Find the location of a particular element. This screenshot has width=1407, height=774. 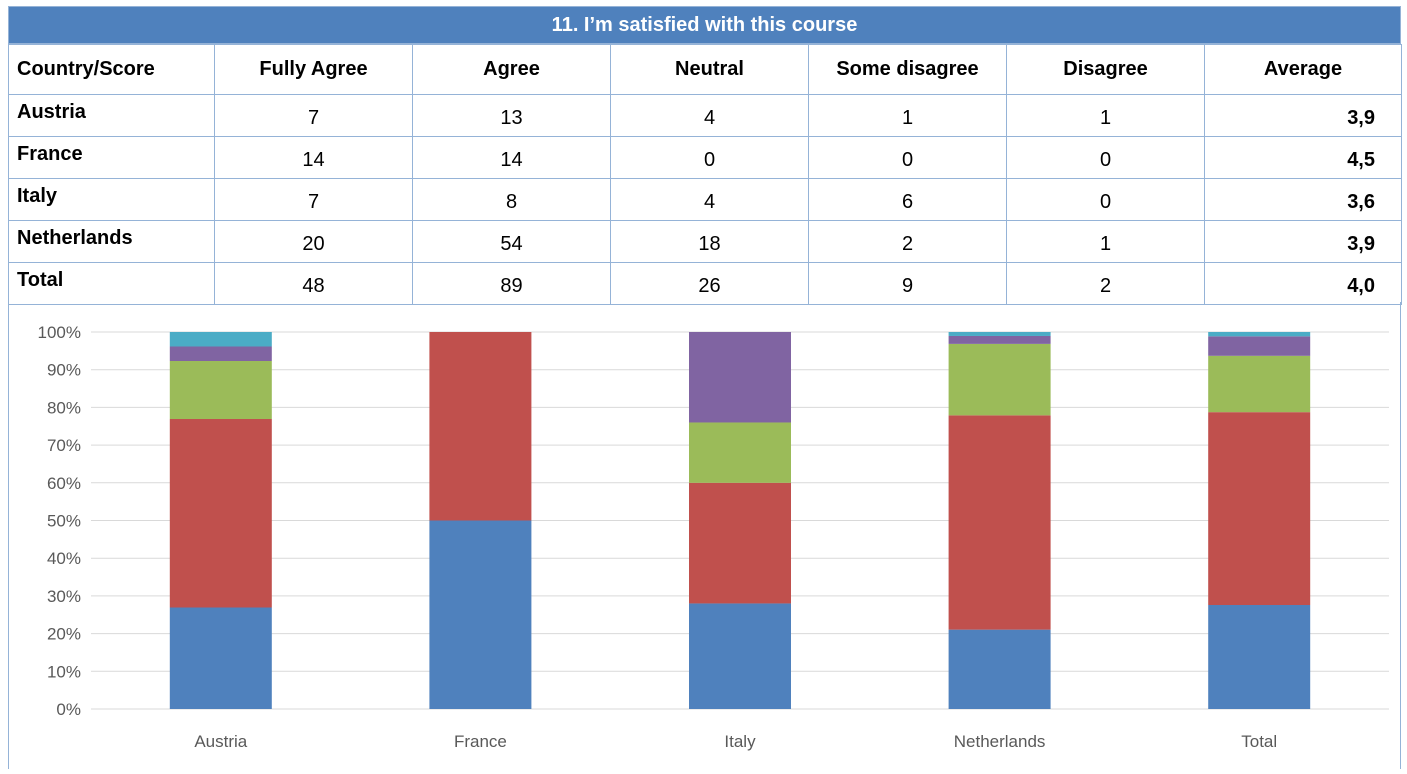

table-row: Italy 7 8 4 6 0 3,6 is located at coordinates (705, 199).